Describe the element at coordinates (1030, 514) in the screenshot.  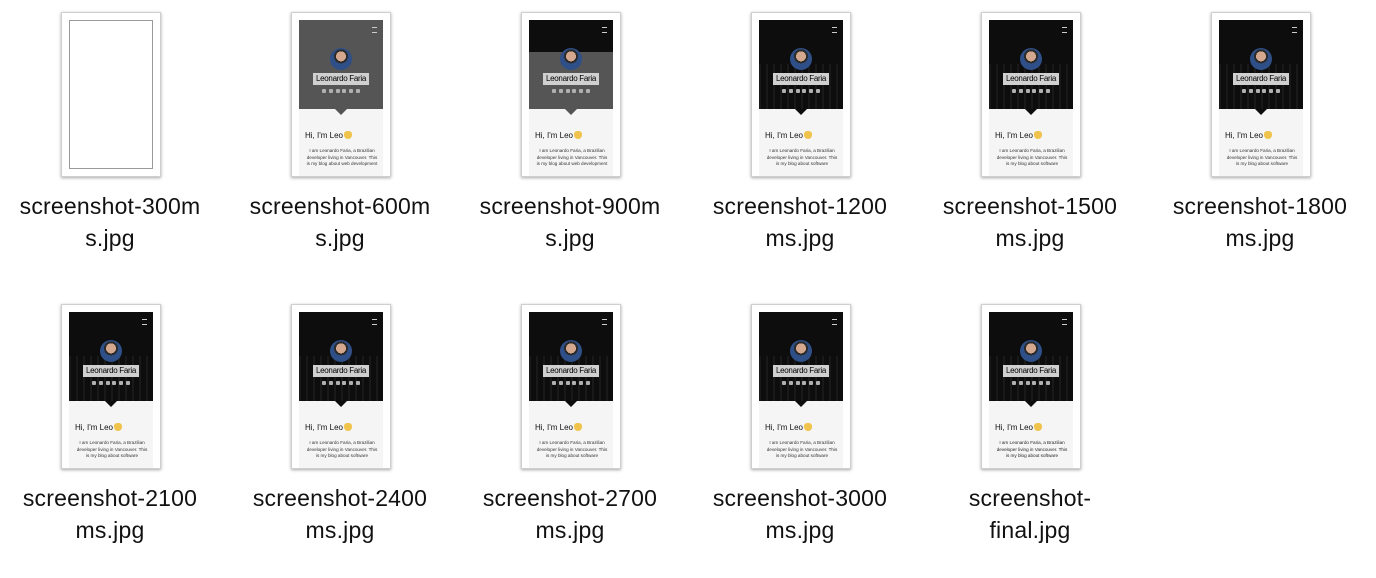
I see `file-name: screenshot-final.jpg` at that location.